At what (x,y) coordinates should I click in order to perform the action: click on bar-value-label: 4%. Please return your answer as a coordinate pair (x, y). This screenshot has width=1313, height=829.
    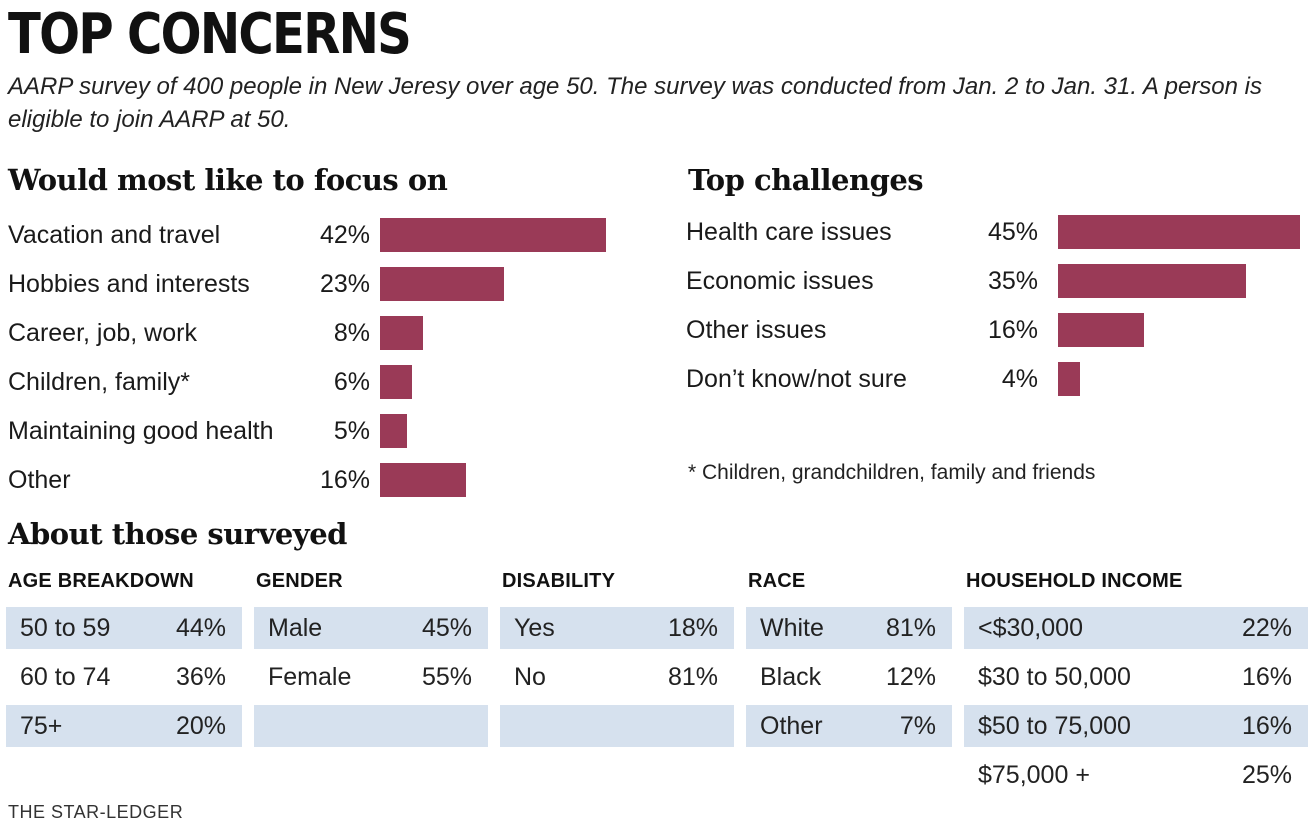
    Looking at the image, I should click on (1019, 379).